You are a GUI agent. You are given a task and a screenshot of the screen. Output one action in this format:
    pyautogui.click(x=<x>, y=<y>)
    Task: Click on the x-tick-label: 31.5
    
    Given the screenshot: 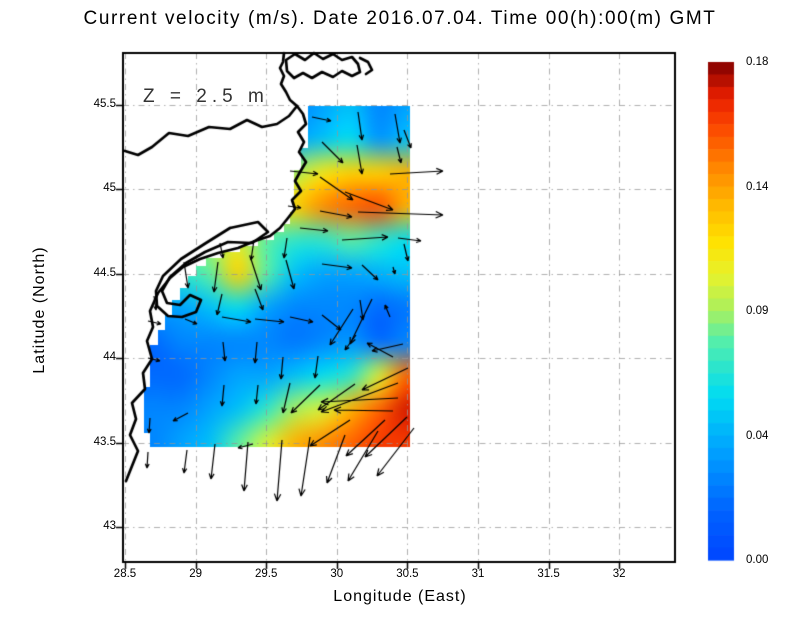 What is the action you would take?
    pyautogui.click(x=548, y=574)
    